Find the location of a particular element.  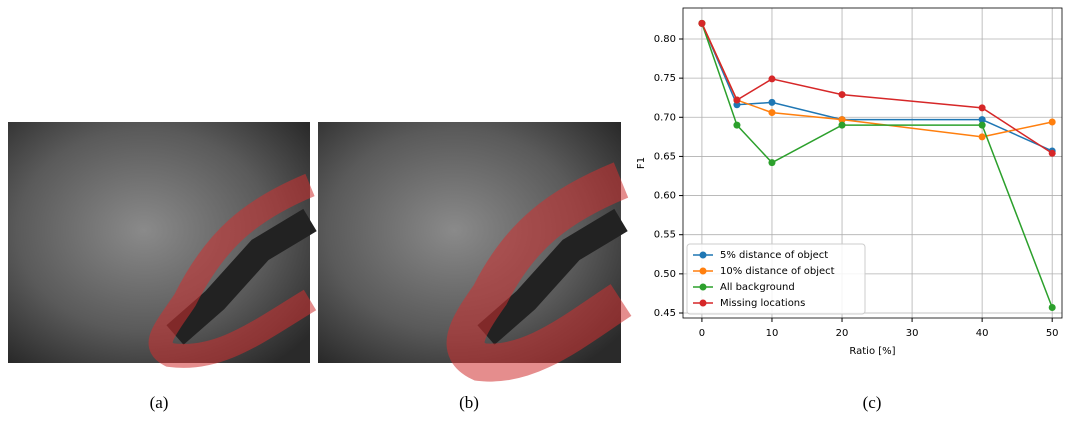

series-line is located at coordinates (877, 88).